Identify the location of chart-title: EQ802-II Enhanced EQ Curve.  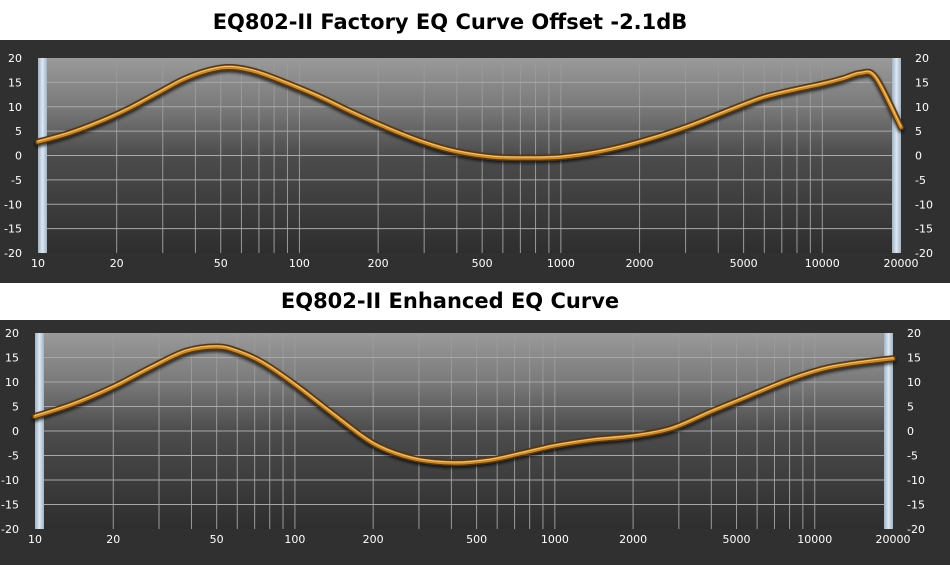
(450, 301).